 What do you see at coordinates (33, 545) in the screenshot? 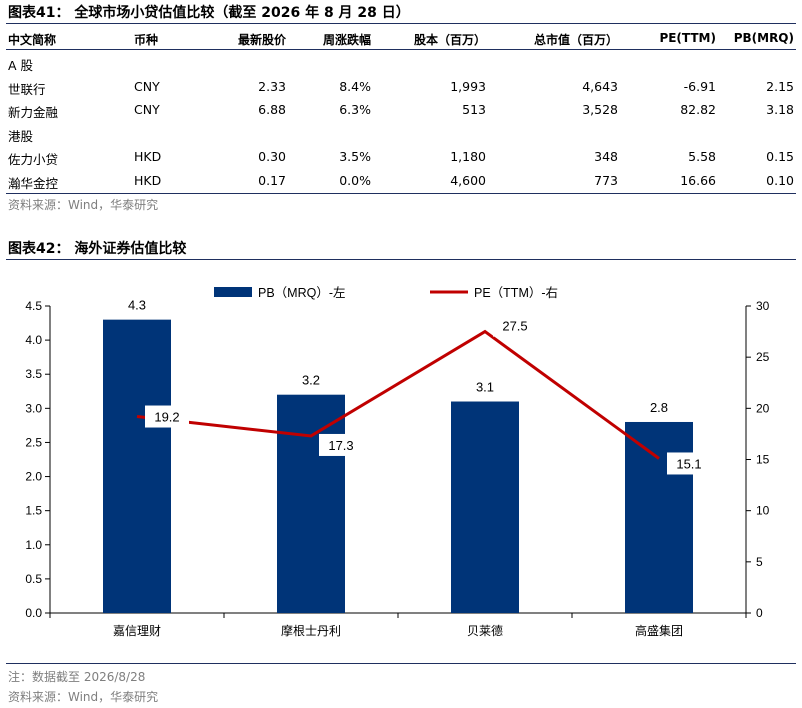
I see `left-axis-tick-label: 1.0` at bounding box center [33, 545].